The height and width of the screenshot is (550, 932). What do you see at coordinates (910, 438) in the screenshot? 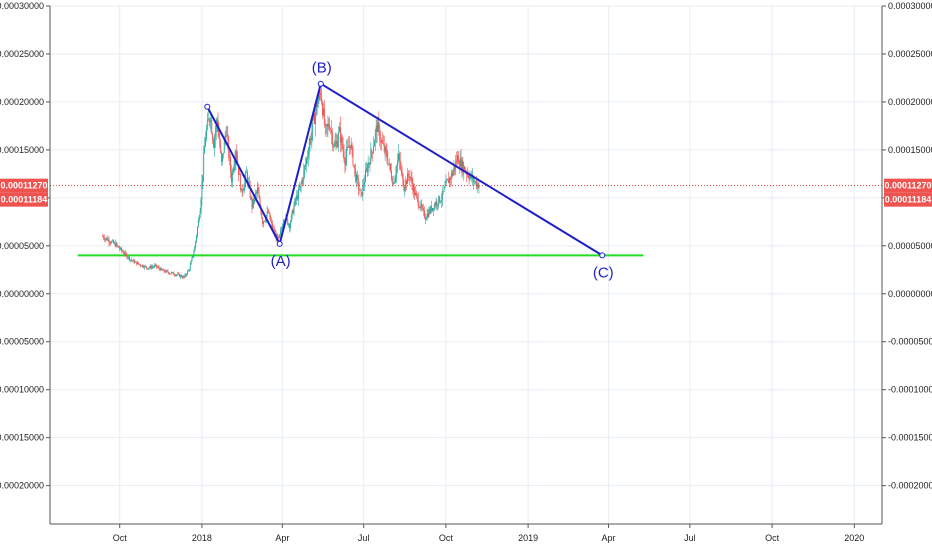
I see `y-tick-label-right: -0.00015000` at bounding box center [910, 438].